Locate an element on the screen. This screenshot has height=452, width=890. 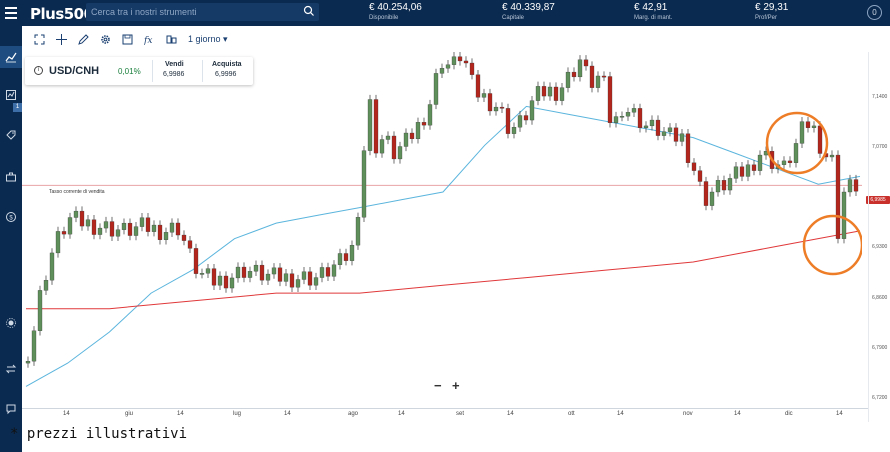
search-icon is located at coordinates (309, 11).